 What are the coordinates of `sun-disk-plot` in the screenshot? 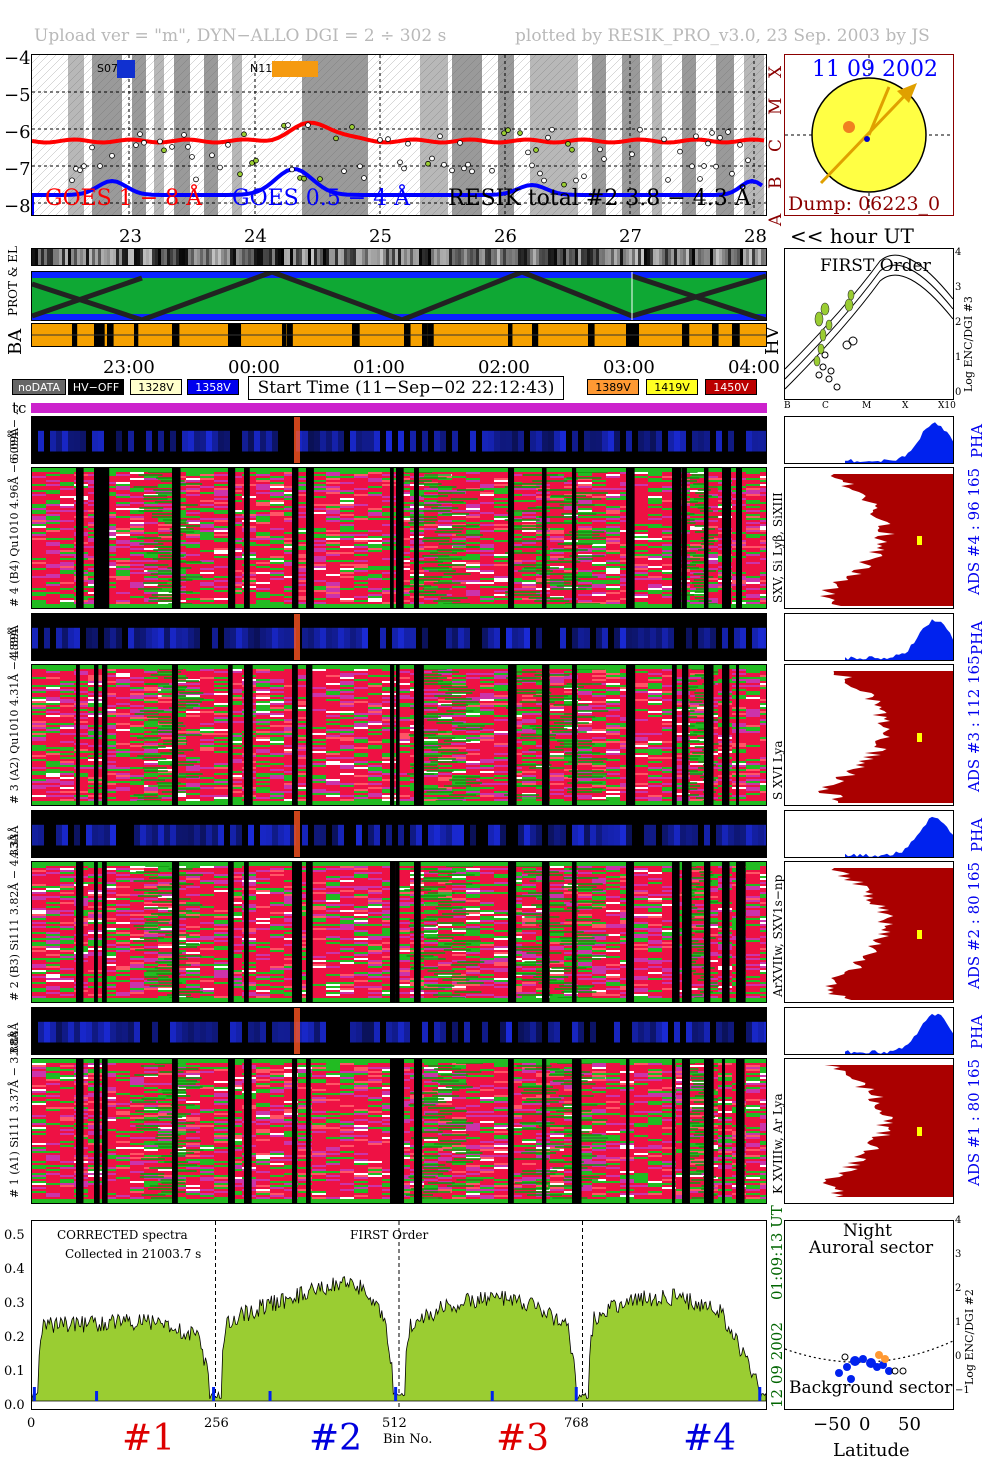 It's located at (869, 135).